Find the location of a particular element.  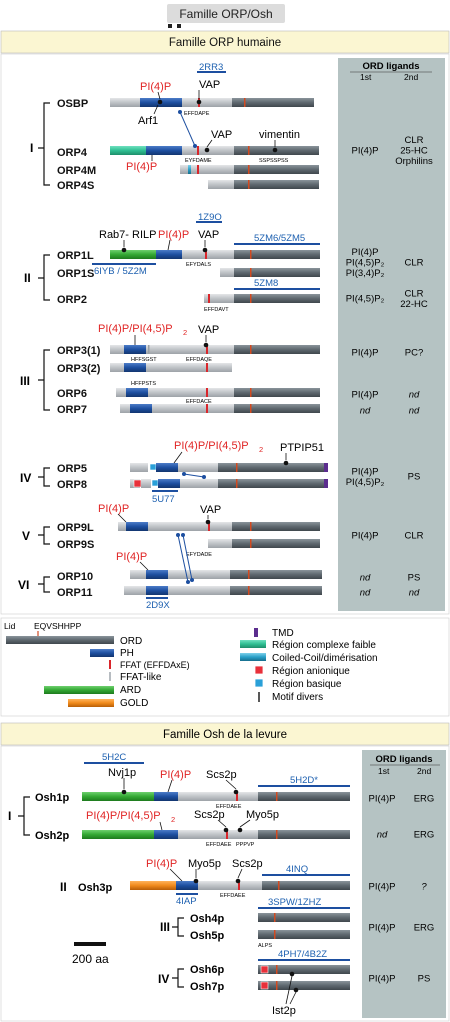

pdb-label: 1Z9O is located at coordinates (210, 217).